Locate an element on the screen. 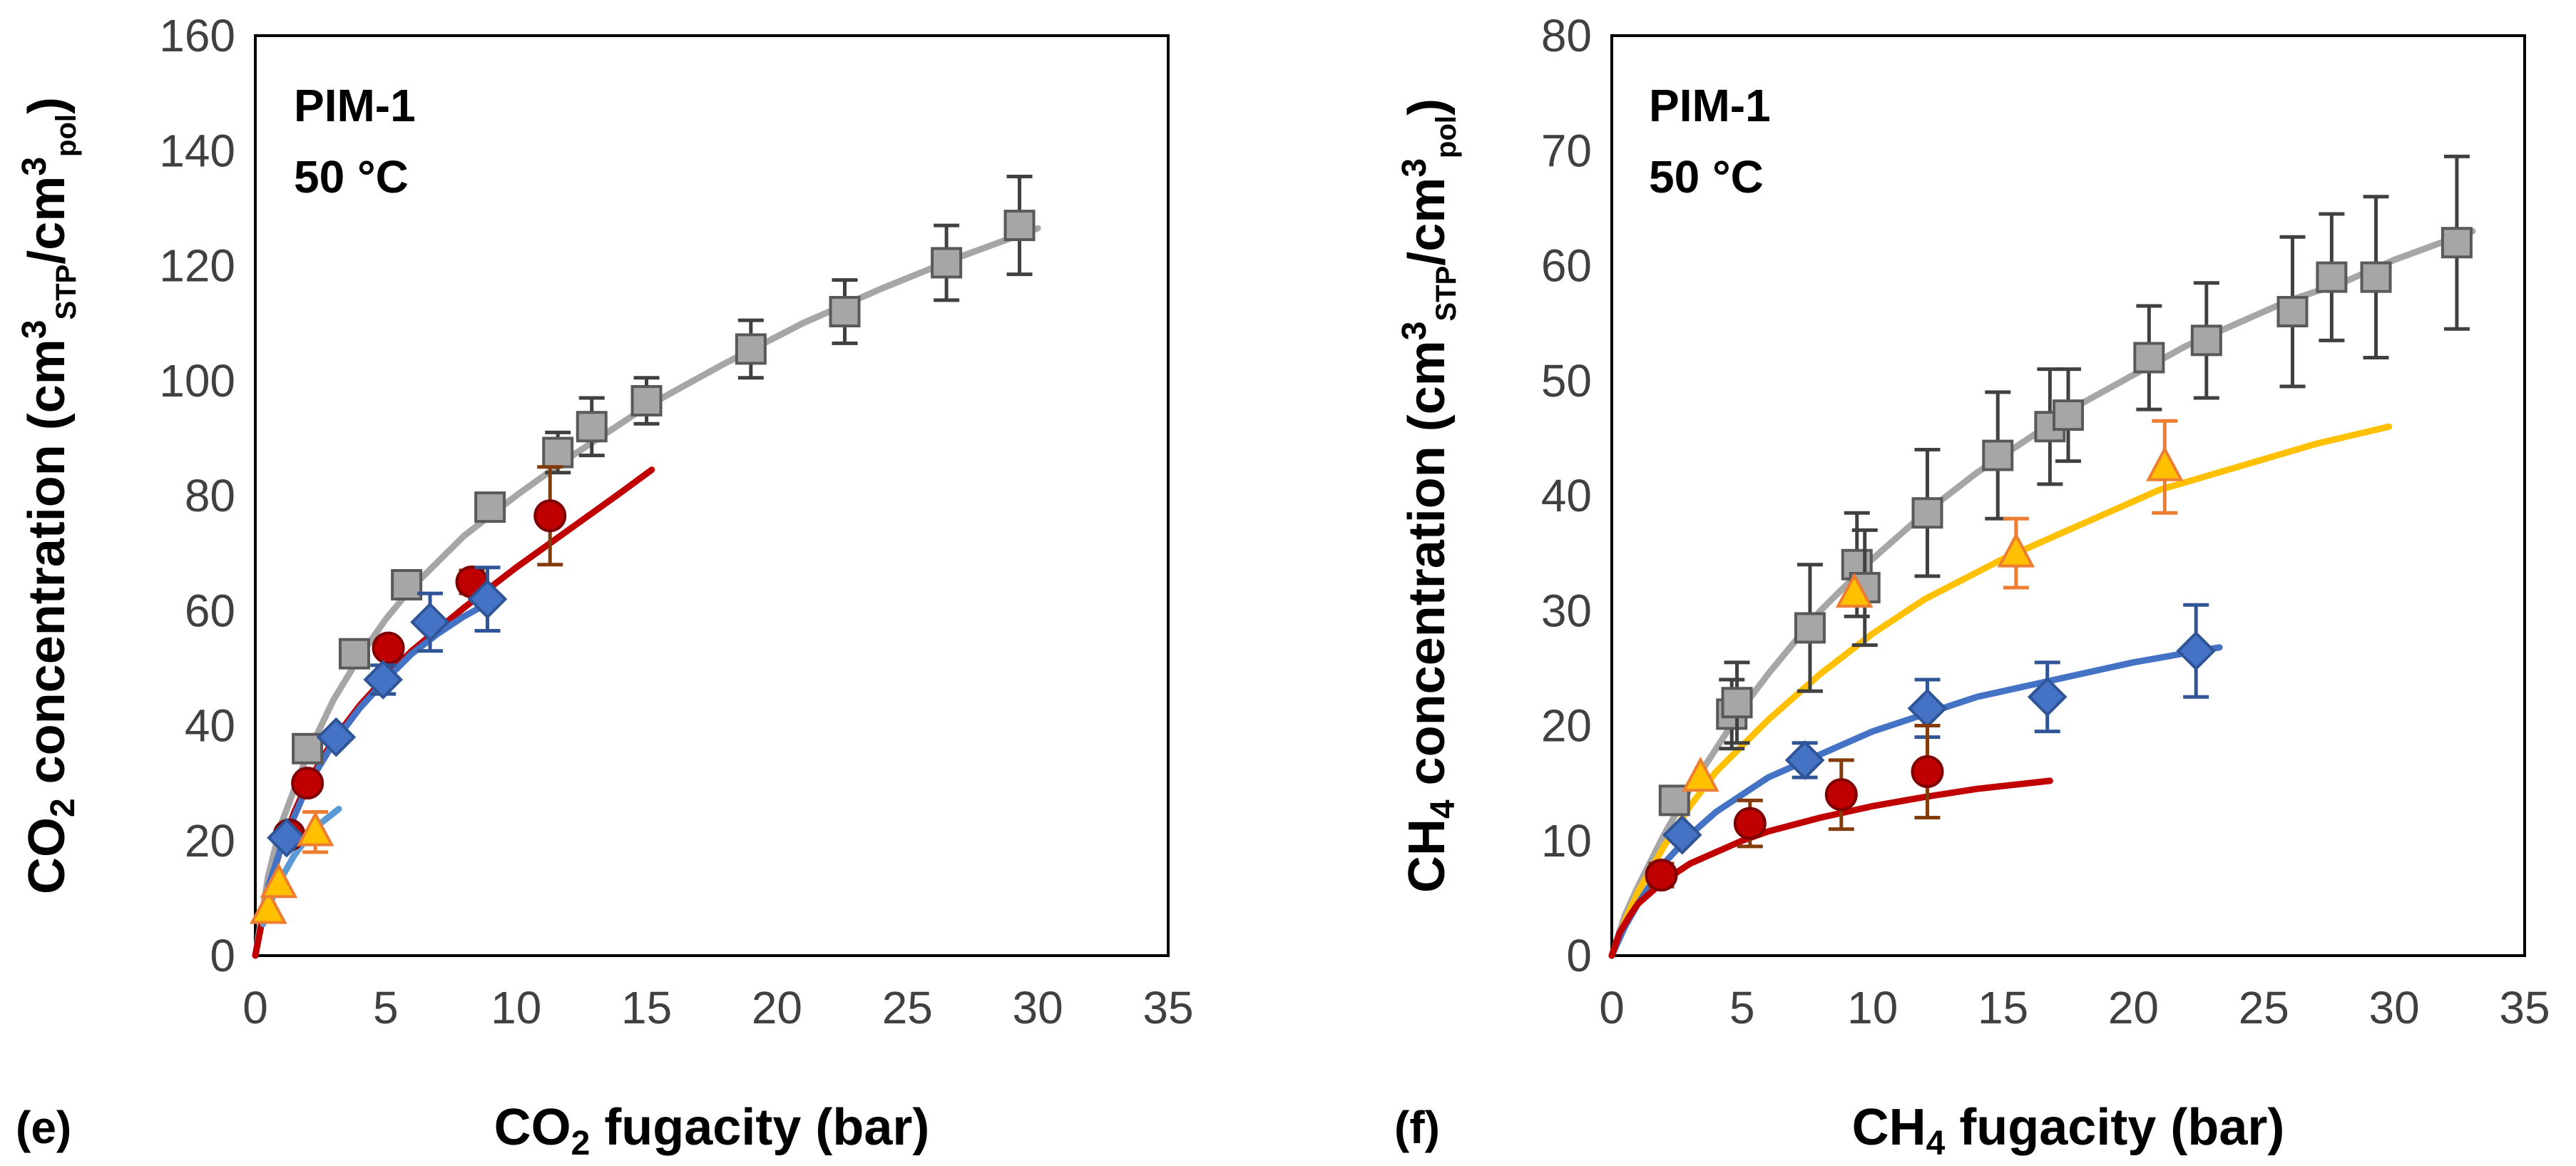 The width and height of the screenshot is (2576, 1166). annotation-material-f: PIM-1 is located at coordinates (1710, 105).